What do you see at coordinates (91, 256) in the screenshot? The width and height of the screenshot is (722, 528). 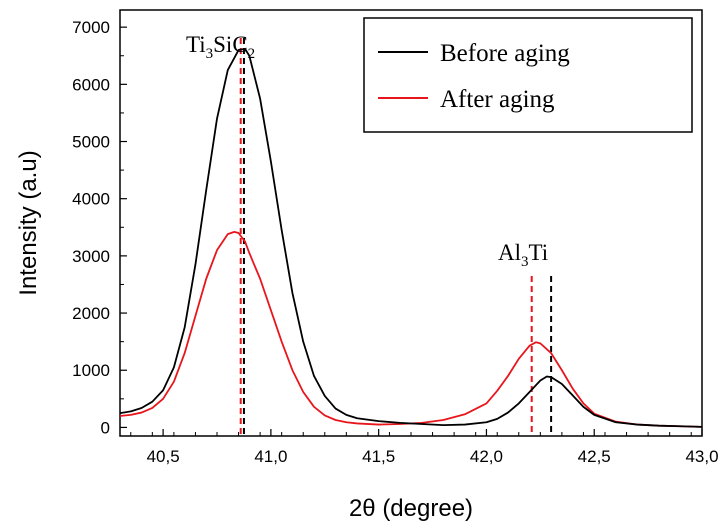 I see `y-tick-label: 3000` at bounding box center [91, 256].